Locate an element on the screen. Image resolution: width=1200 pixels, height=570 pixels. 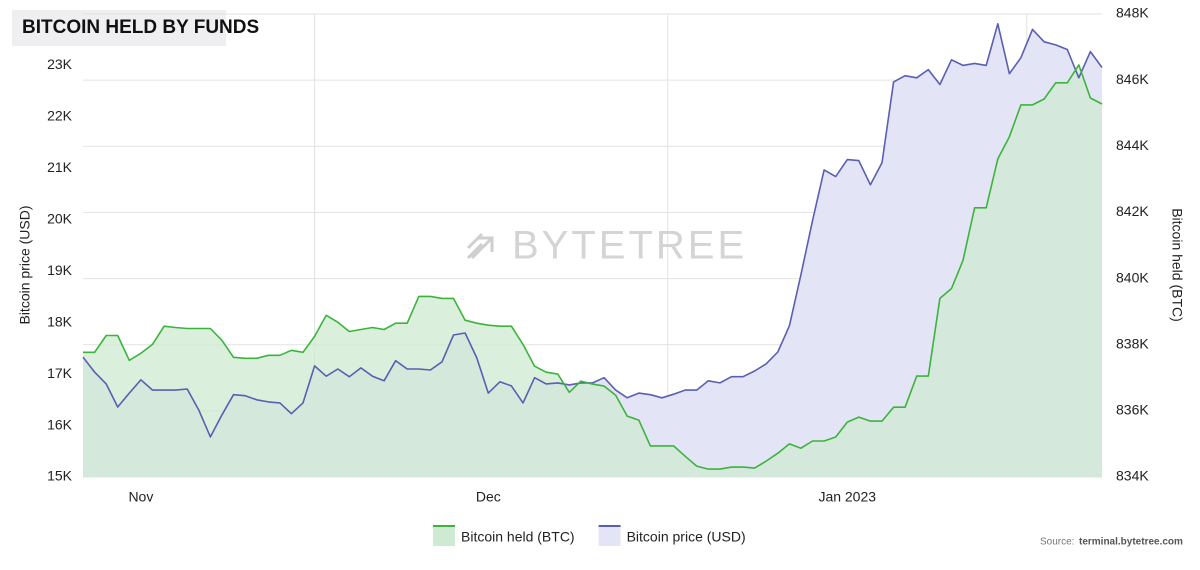
y-tick-label: 23K is located at coordinates (60, 64).